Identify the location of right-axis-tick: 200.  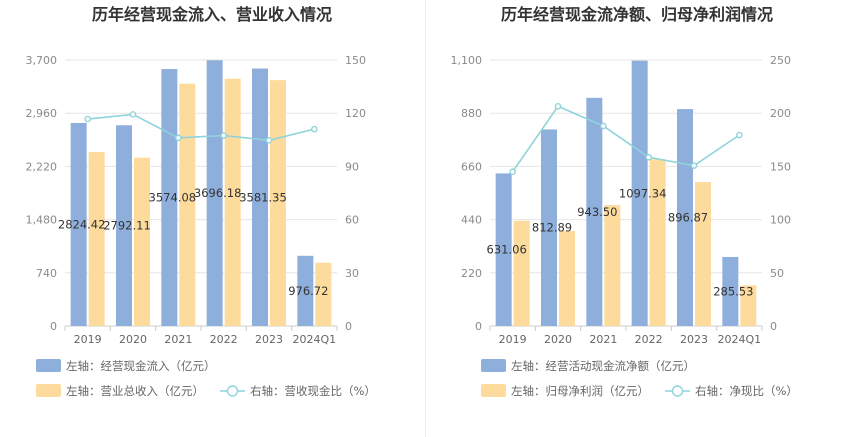
(780, 113).